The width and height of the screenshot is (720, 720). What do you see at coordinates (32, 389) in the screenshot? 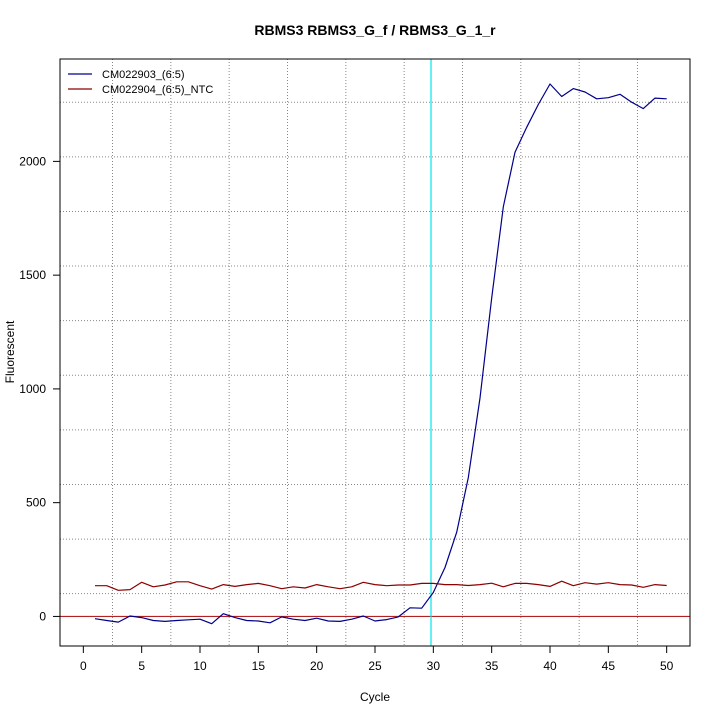
I see `y-tick-label: 1000` at bounding box center [32, 389].